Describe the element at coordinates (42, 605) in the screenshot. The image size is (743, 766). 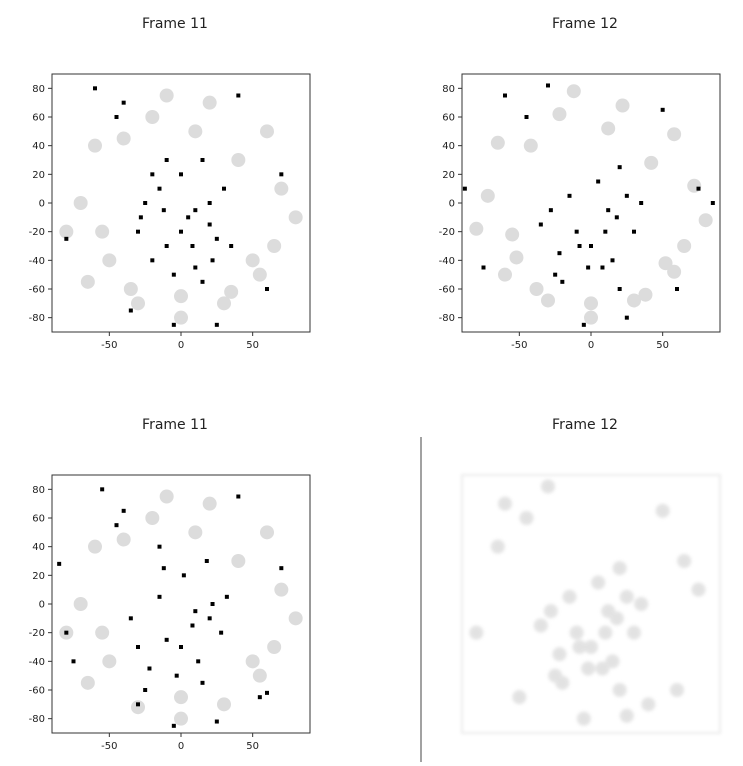
I see `y-tick-label: 0` at that location.